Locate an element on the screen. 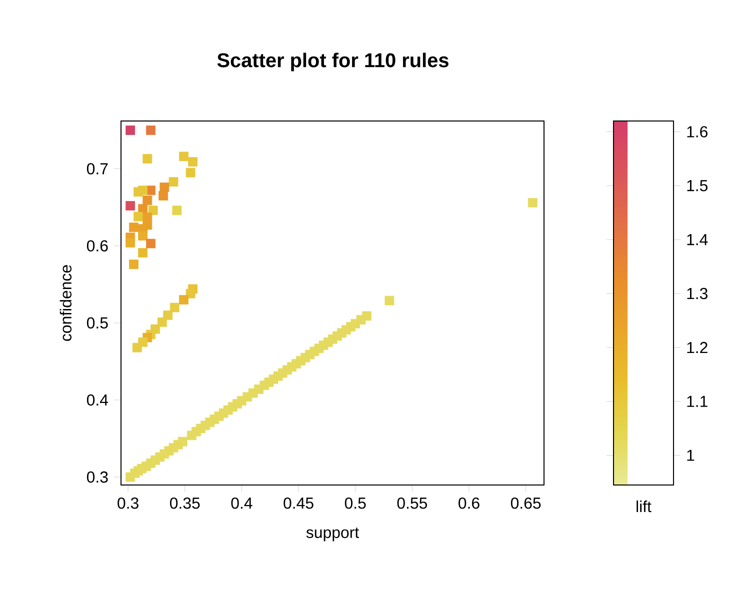 This screenshot has width=756, height=606. x-tick-label: 0.55 is located at coordinates (412, 503).